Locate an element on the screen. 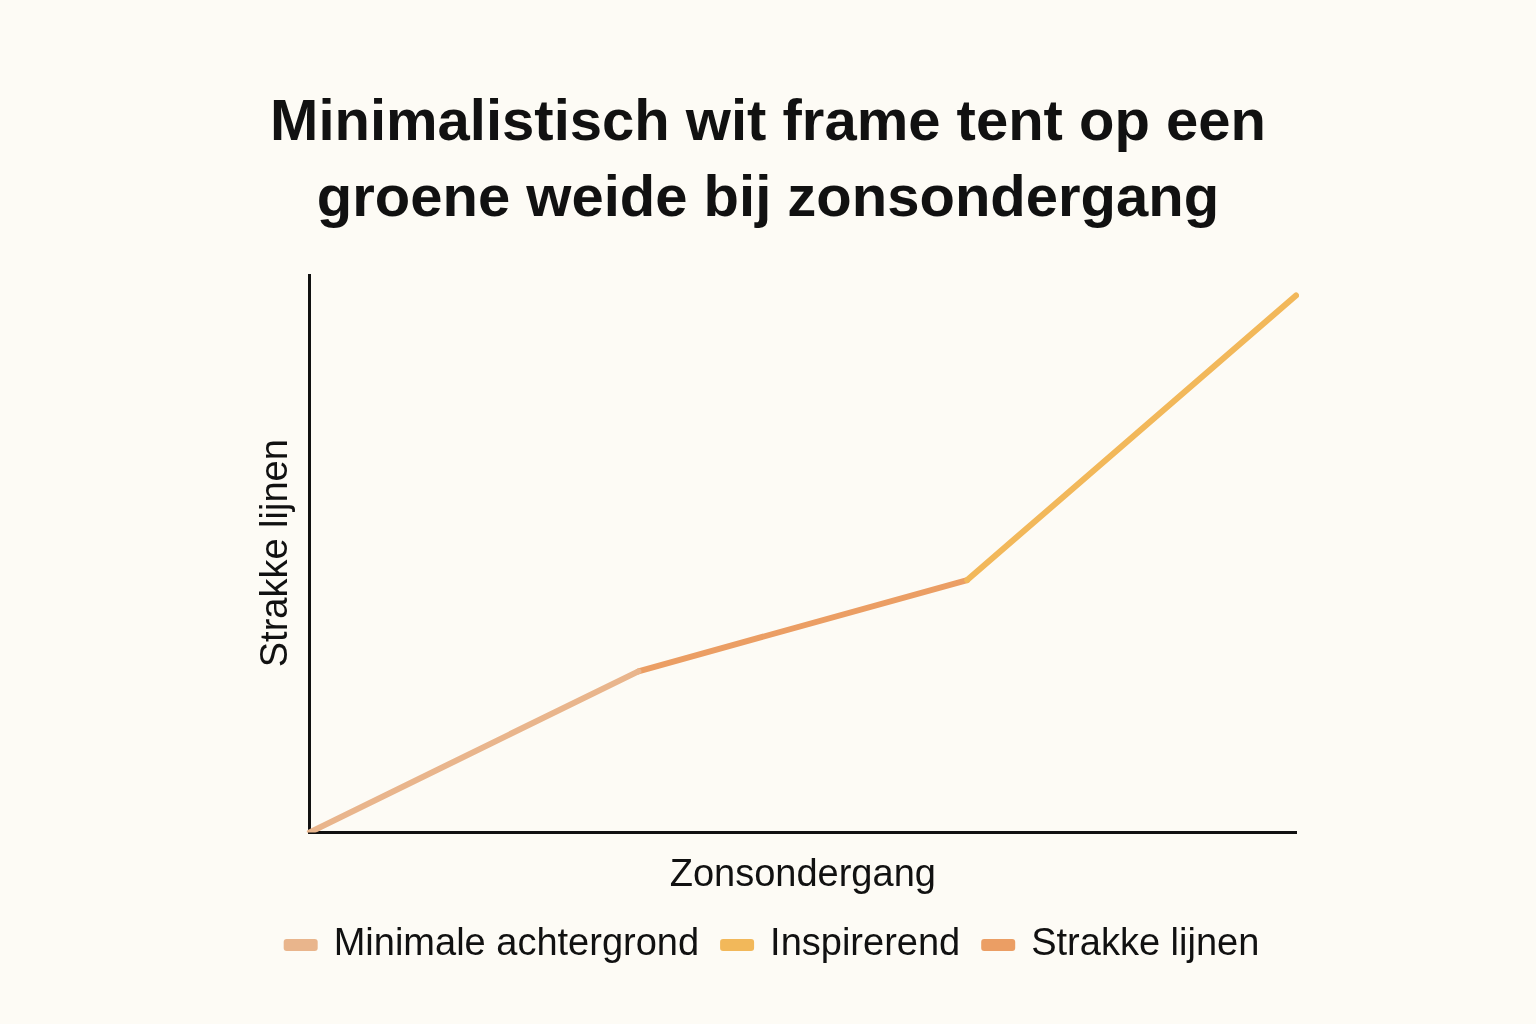  legend-label: Inspirerend is located at coordinates (865, 942).